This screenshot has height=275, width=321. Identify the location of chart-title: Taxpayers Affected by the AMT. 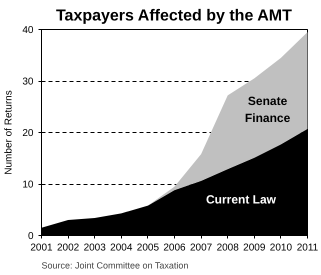
(174, 16).